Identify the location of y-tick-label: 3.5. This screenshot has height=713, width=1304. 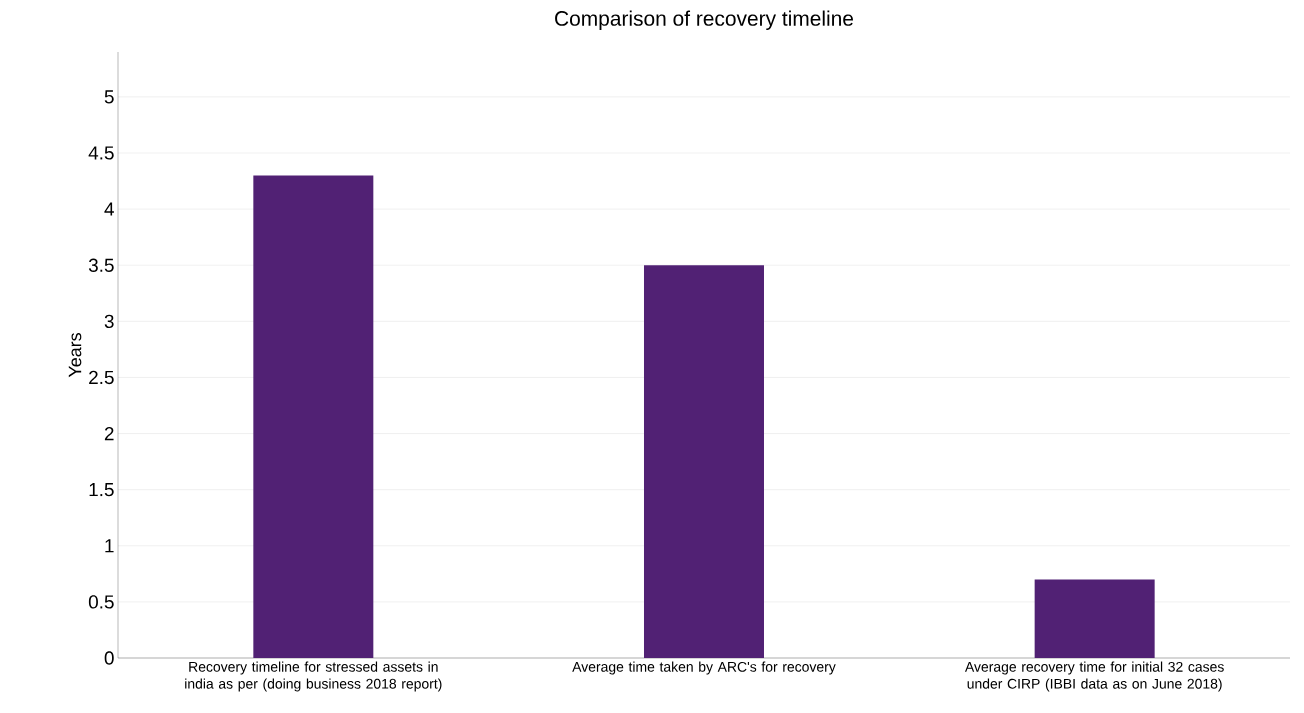
(101, 265).